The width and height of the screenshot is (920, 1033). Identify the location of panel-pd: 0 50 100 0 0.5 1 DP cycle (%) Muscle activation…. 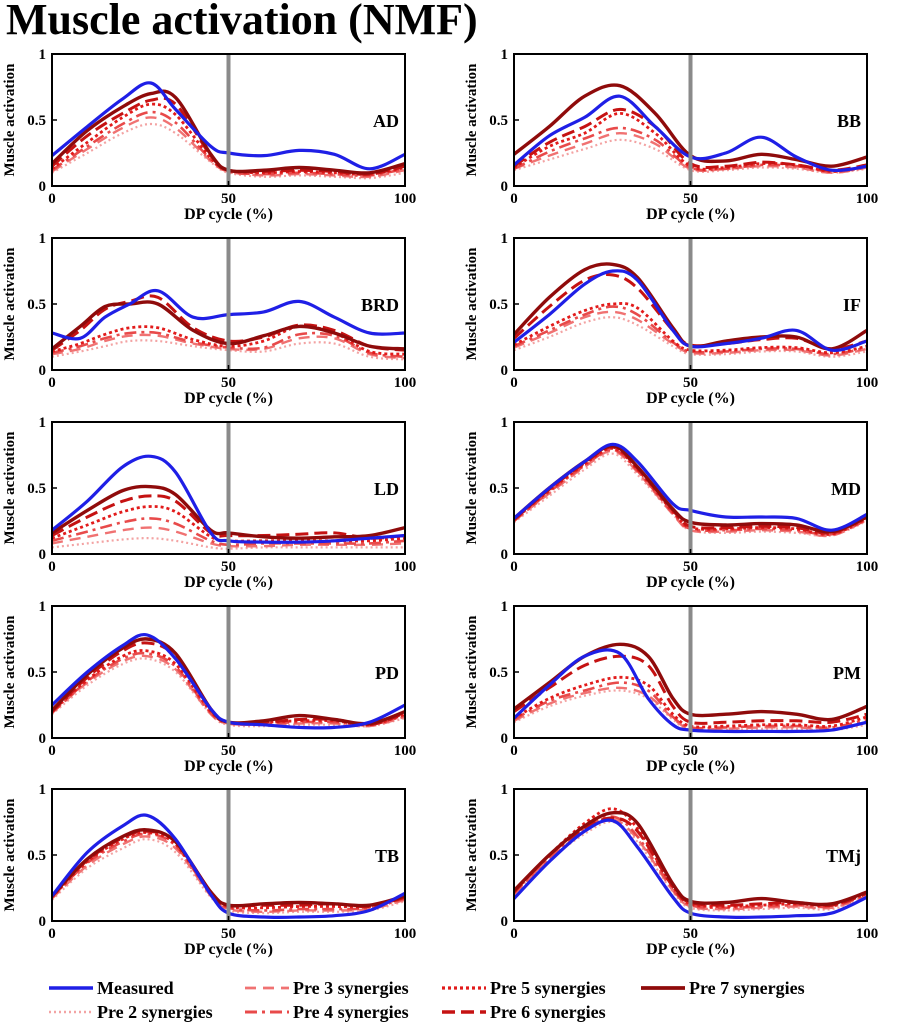
(209, 687).